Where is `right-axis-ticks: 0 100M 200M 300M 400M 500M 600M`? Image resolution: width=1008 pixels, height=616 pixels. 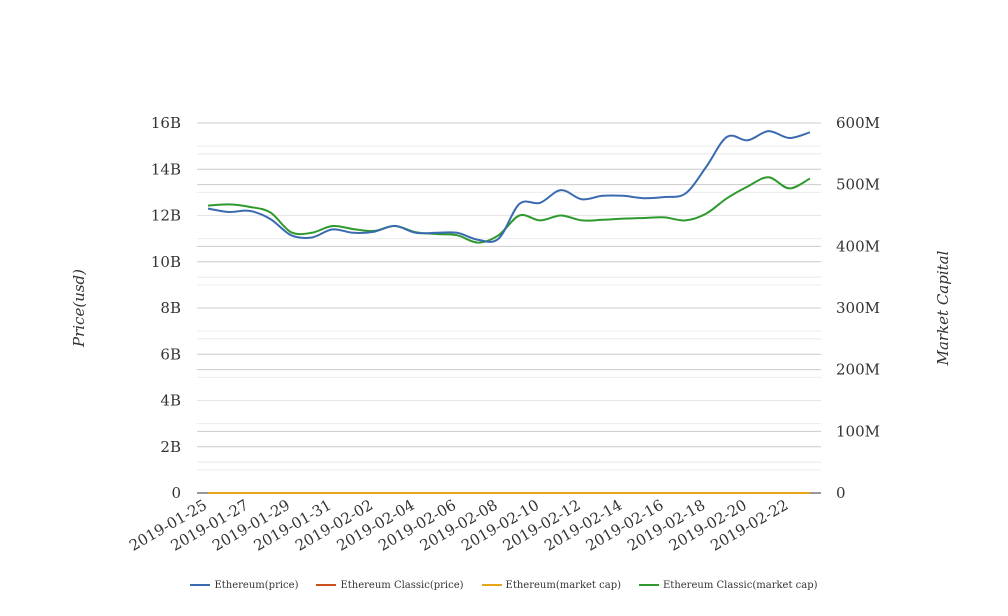
right-axis-ticks: 0 100M 200M 300M 400M 500M 600M is located at coordinates (858, 308).